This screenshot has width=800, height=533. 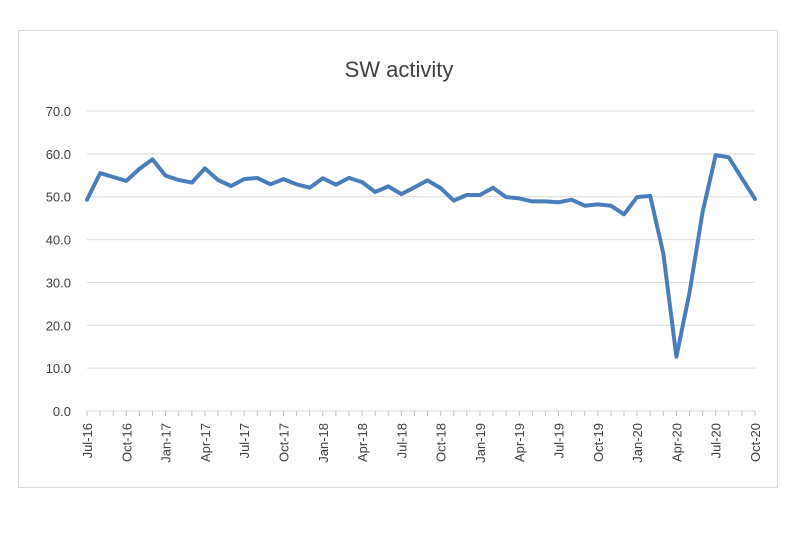 I want to click on x-tick-label: Apr-19, so click(x=519, y=442).